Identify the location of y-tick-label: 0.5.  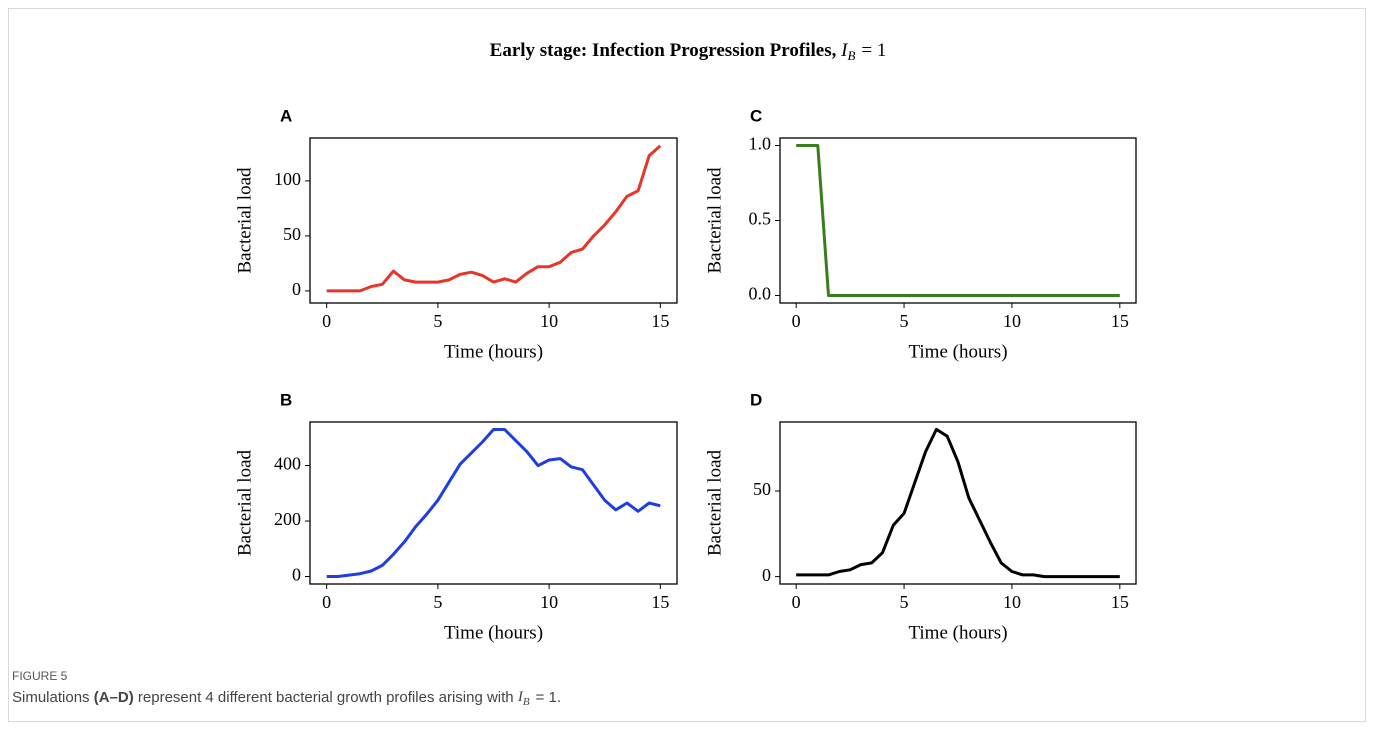
(760, 219).